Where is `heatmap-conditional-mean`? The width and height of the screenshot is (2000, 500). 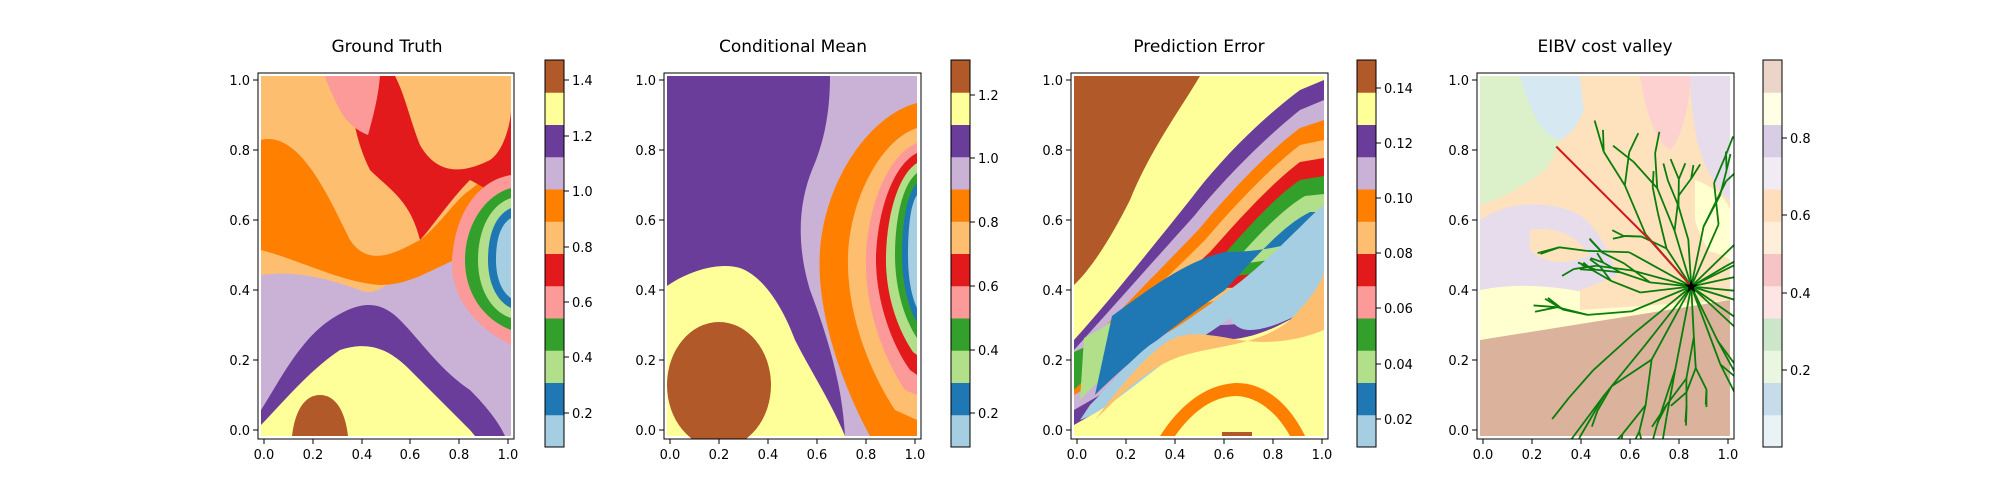
heatmap-conditional-mean is located at coordinates (792, 256).